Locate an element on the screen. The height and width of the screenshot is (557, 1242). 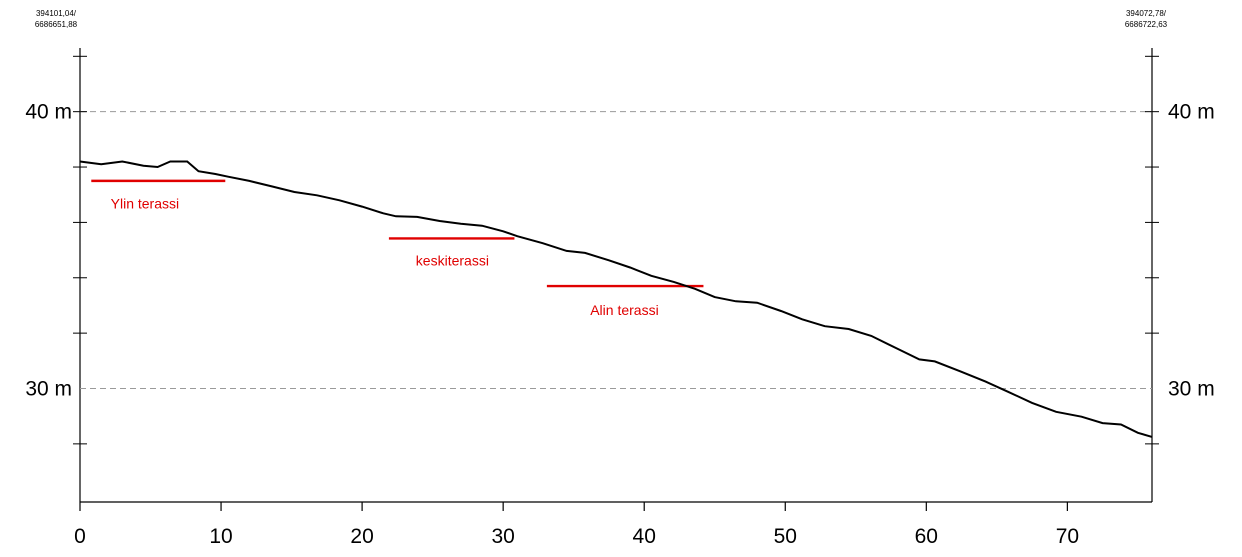
y-label-left: 30 m is located at coordinates (48, 389).